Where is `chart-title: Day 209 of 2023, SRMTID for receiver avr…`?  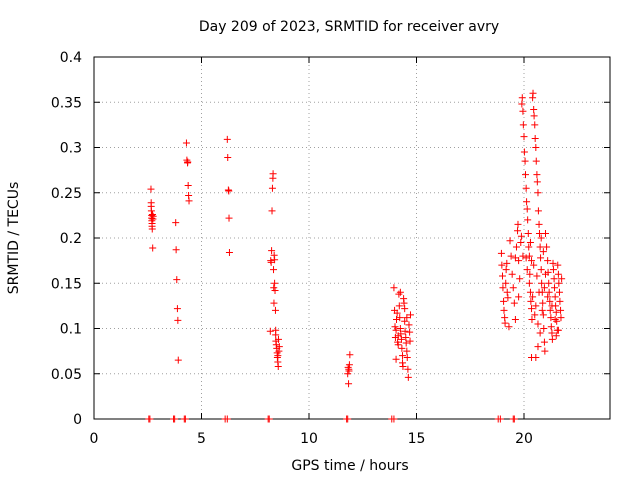
chart-title: Day 209 of 2023, SRMTID for receiver avr… is located at coordinates (349, 27).